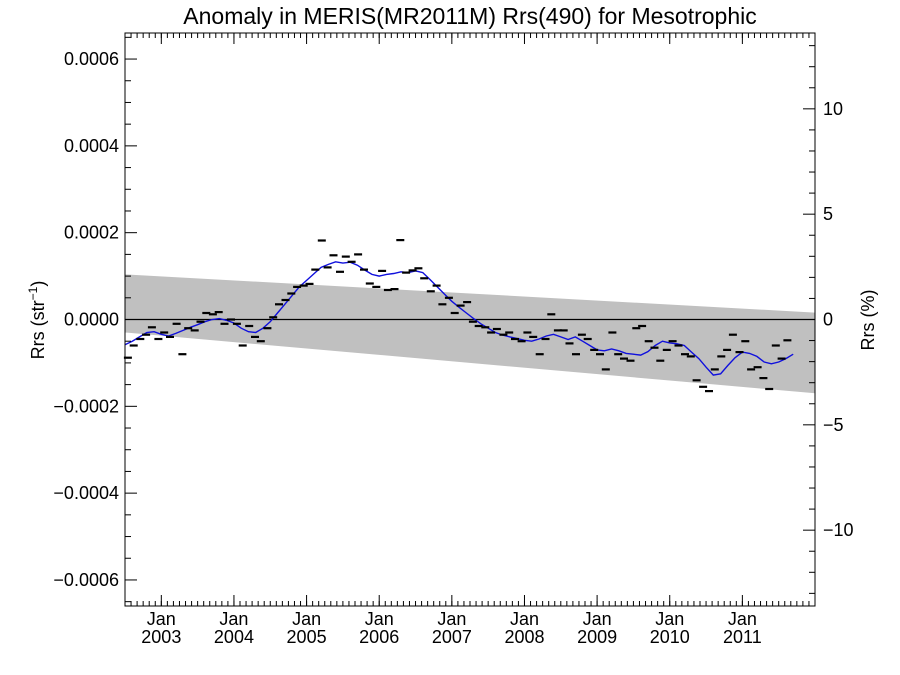  I want to click on uncertainty-band-layer, so click(470, 334).